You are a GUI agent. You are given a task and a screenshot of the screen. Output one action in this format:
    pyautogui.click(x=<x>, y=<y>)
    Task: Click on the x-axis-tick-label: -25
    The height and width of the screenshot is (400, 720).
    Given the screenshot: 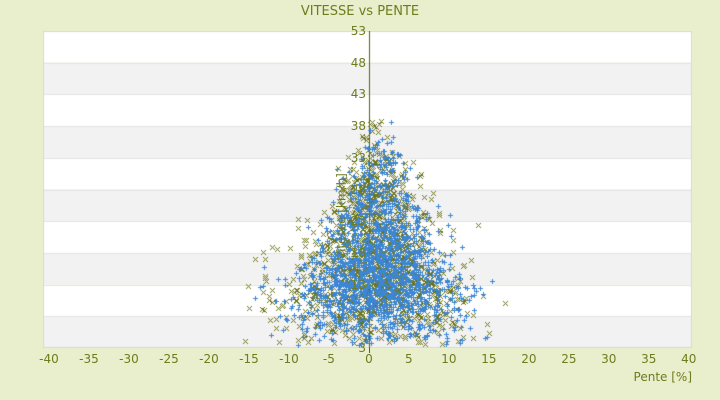 What is the action you would take?
    pyautogui.click(x=169, y=359)
    